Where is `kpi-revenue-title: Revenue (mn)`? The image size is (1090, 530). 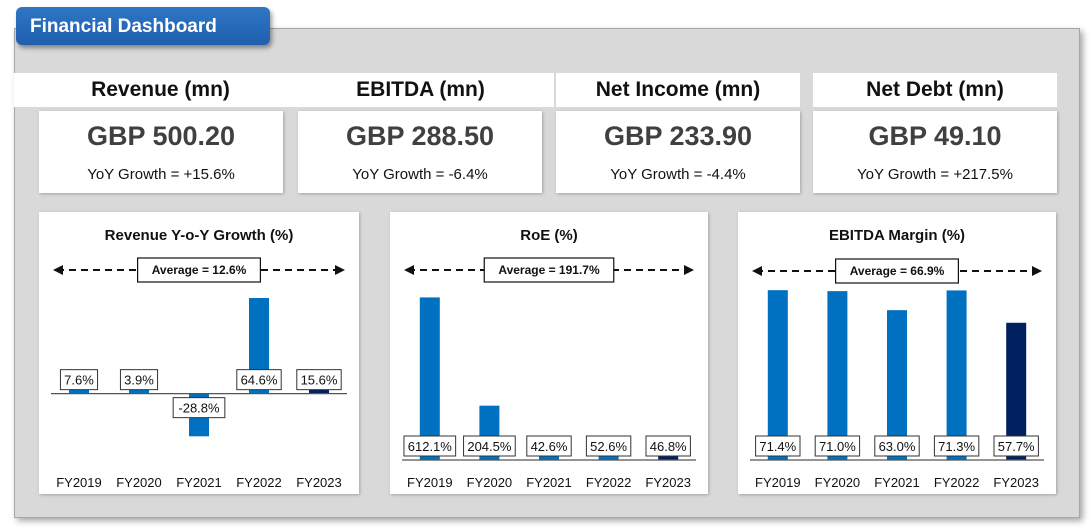
kpi-revenue-title: Revenue (mn) is located at coordinates (160, 90).